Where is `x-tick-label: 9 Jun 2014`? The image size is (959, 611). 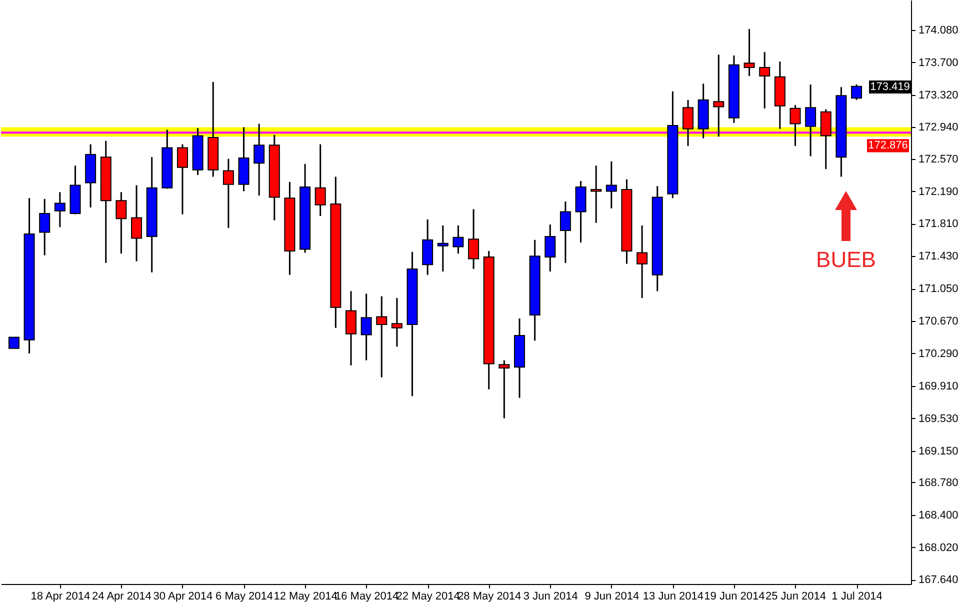
x-tick-label: 9 Jun 2014 is located at coordinates (612, 596).